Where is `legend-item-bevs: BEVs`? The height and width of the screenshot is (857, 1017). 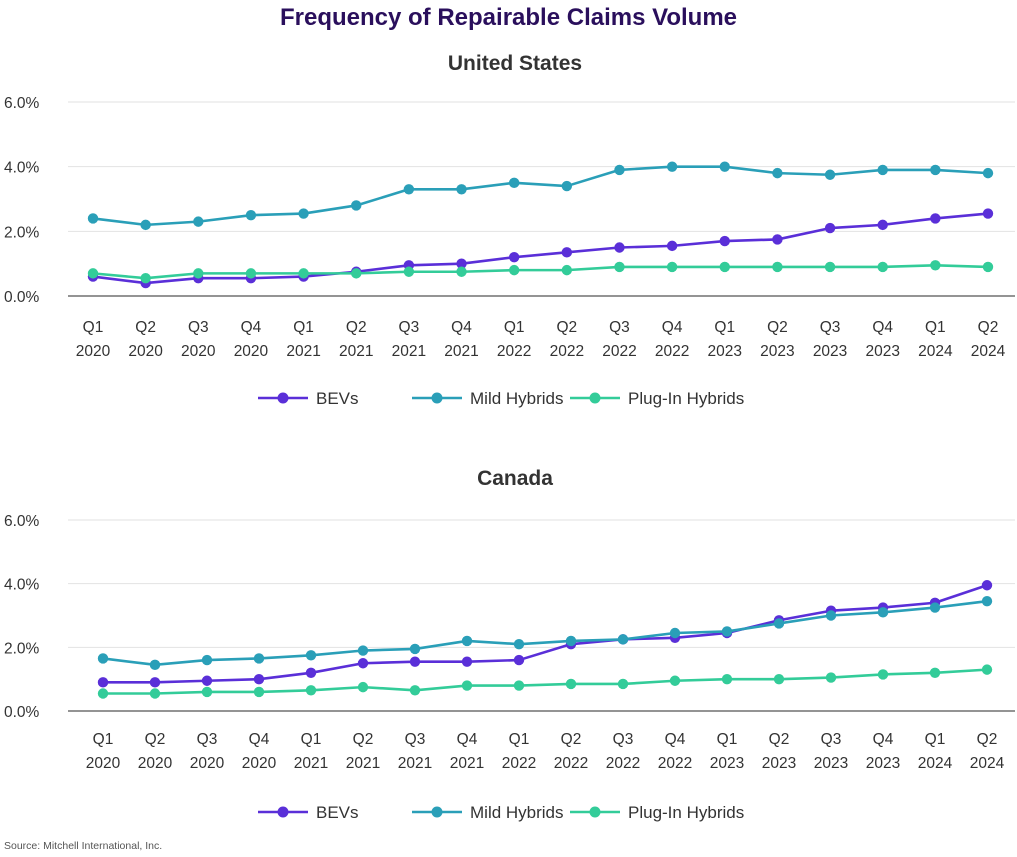
legend-item-bevs: BEVs is located at coordinates (308, 398).